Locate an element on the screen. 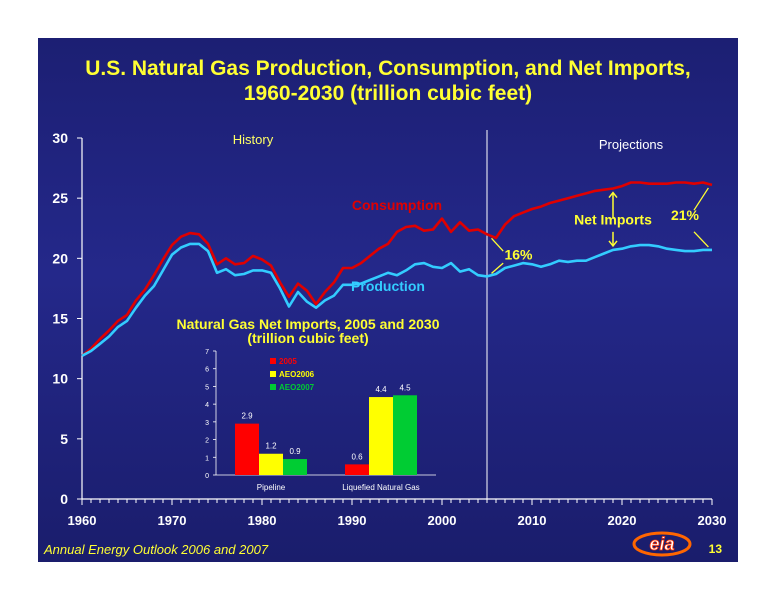  inset-y-tick-label: 0 is located at coordinates (207, 476).